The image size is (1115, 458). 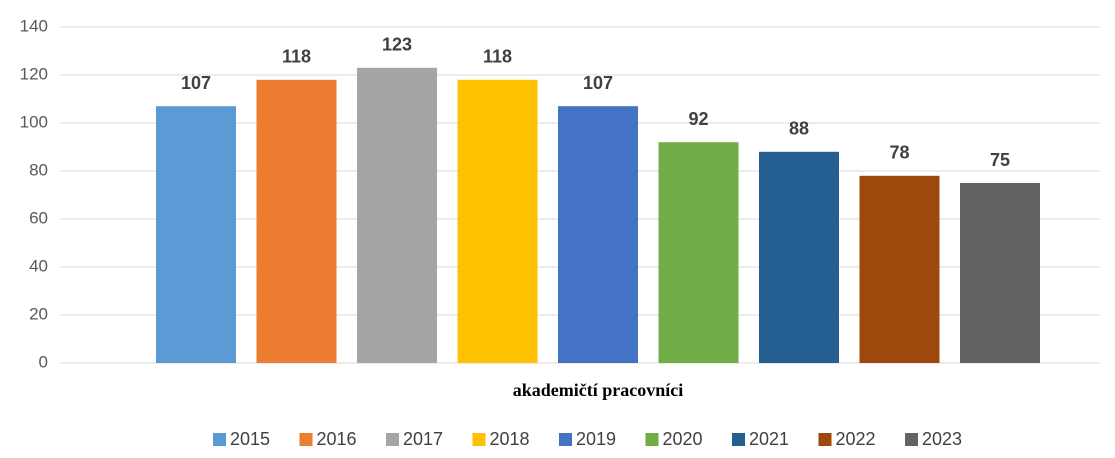 I want to click on data-label: 88, so click(x=799, y=129).